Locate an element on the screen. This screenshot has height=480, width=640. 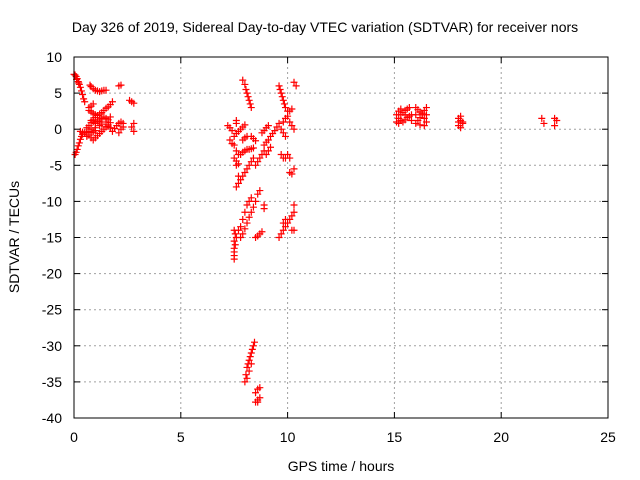
y-tick-label: 0 is located at coordinates (58, 129).